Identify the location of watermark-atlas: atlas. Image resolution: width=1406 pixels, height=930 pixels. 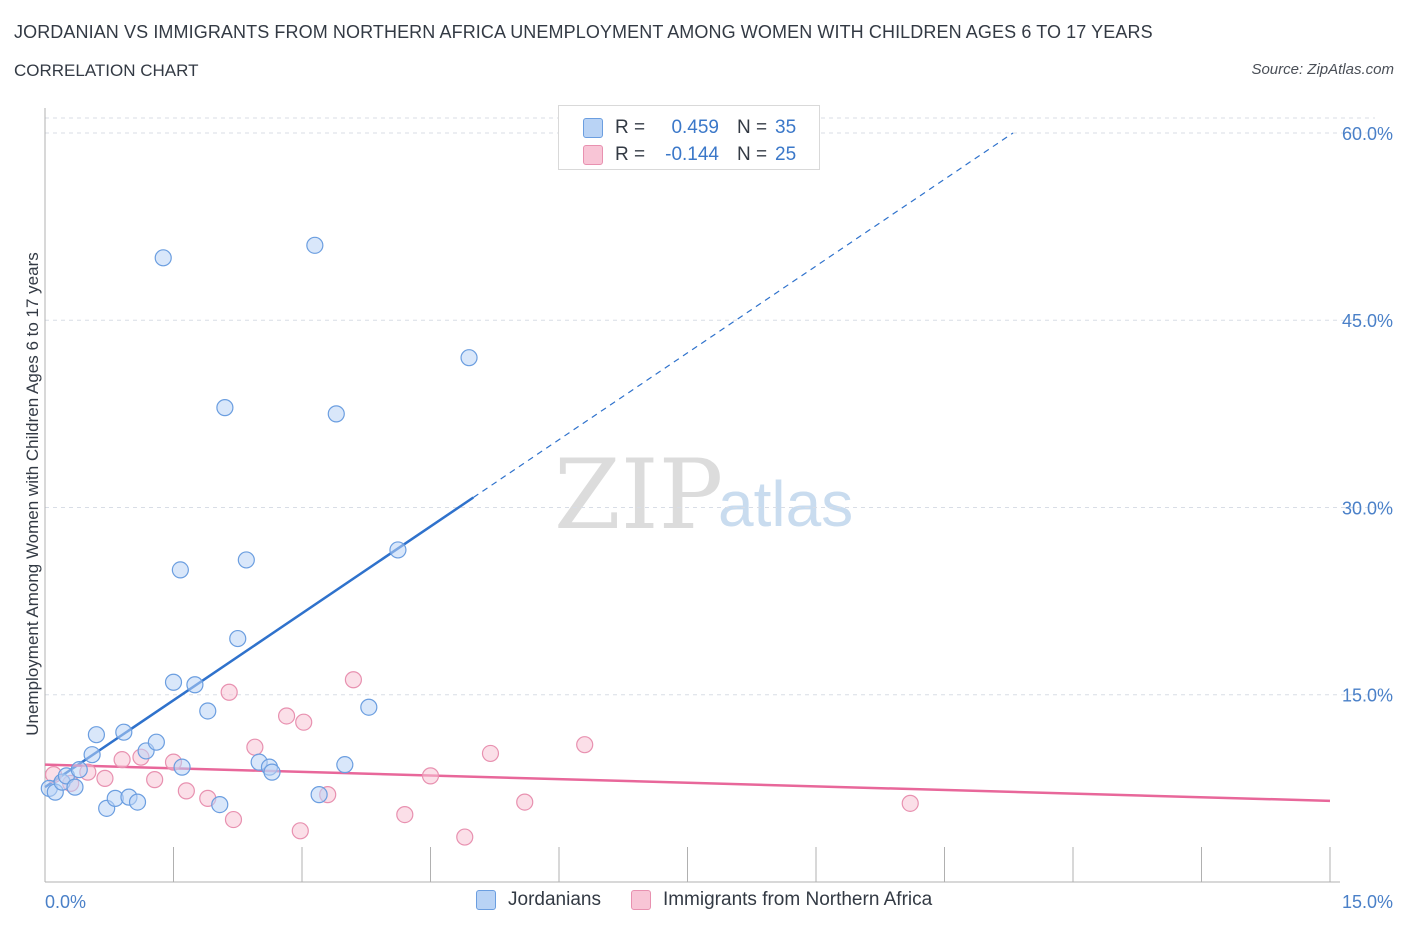
(785, 504).